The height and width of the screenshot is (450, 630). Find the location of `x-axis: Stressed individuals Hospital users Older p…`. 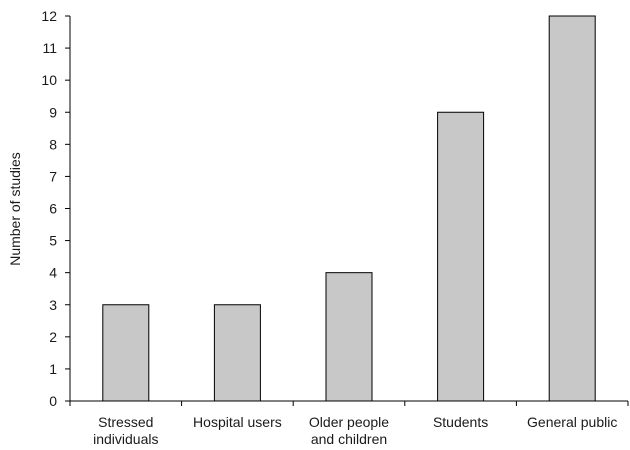

x-axis: Stressed individuals Hospital users Older p… is located at coordinates (349, 424).